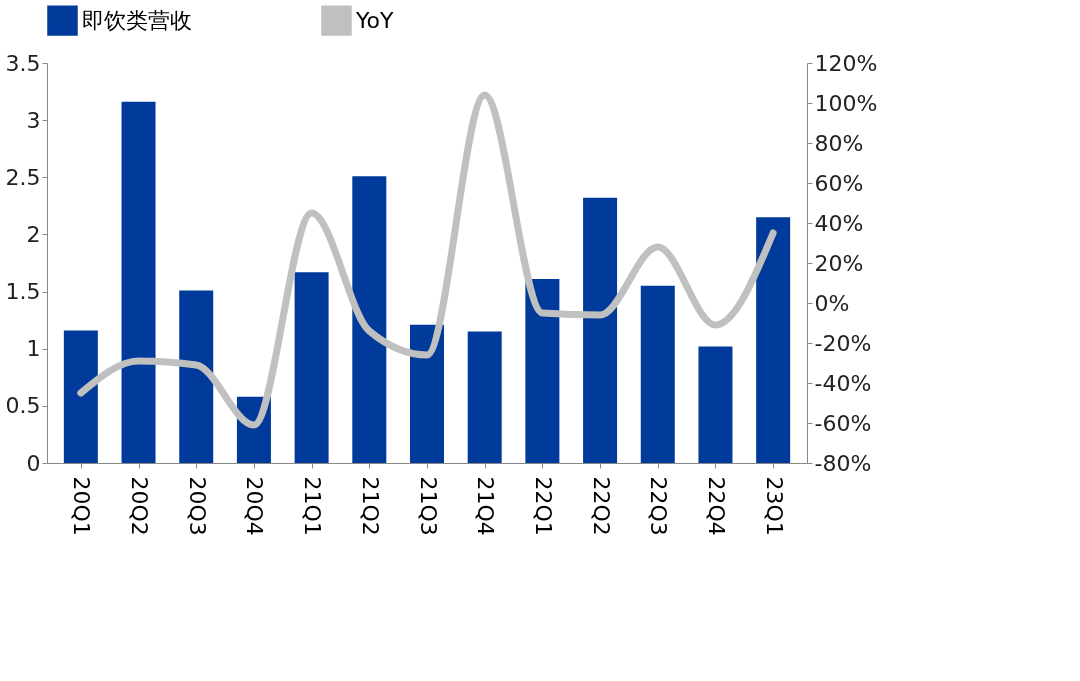  What do you see at coordinates (843, 383) in the screenshot?
I see `y2-tick-label: -40%` at bounding box center [843, 383].